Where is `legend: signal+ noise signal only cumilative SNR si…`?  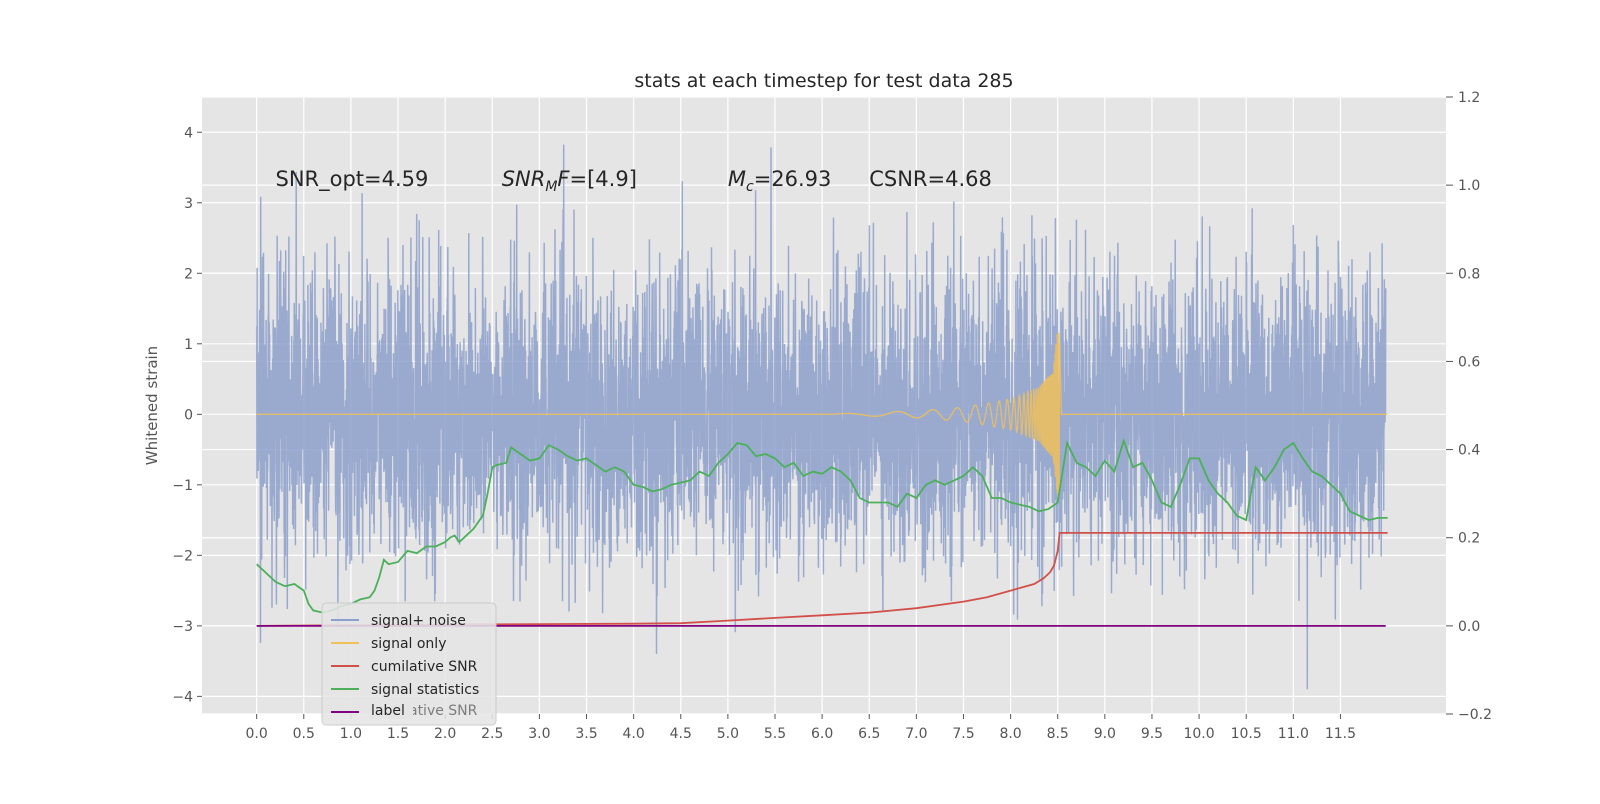 legend: signal+ noise signal only cumilative SNR si… is located at coordinates (409, 664).